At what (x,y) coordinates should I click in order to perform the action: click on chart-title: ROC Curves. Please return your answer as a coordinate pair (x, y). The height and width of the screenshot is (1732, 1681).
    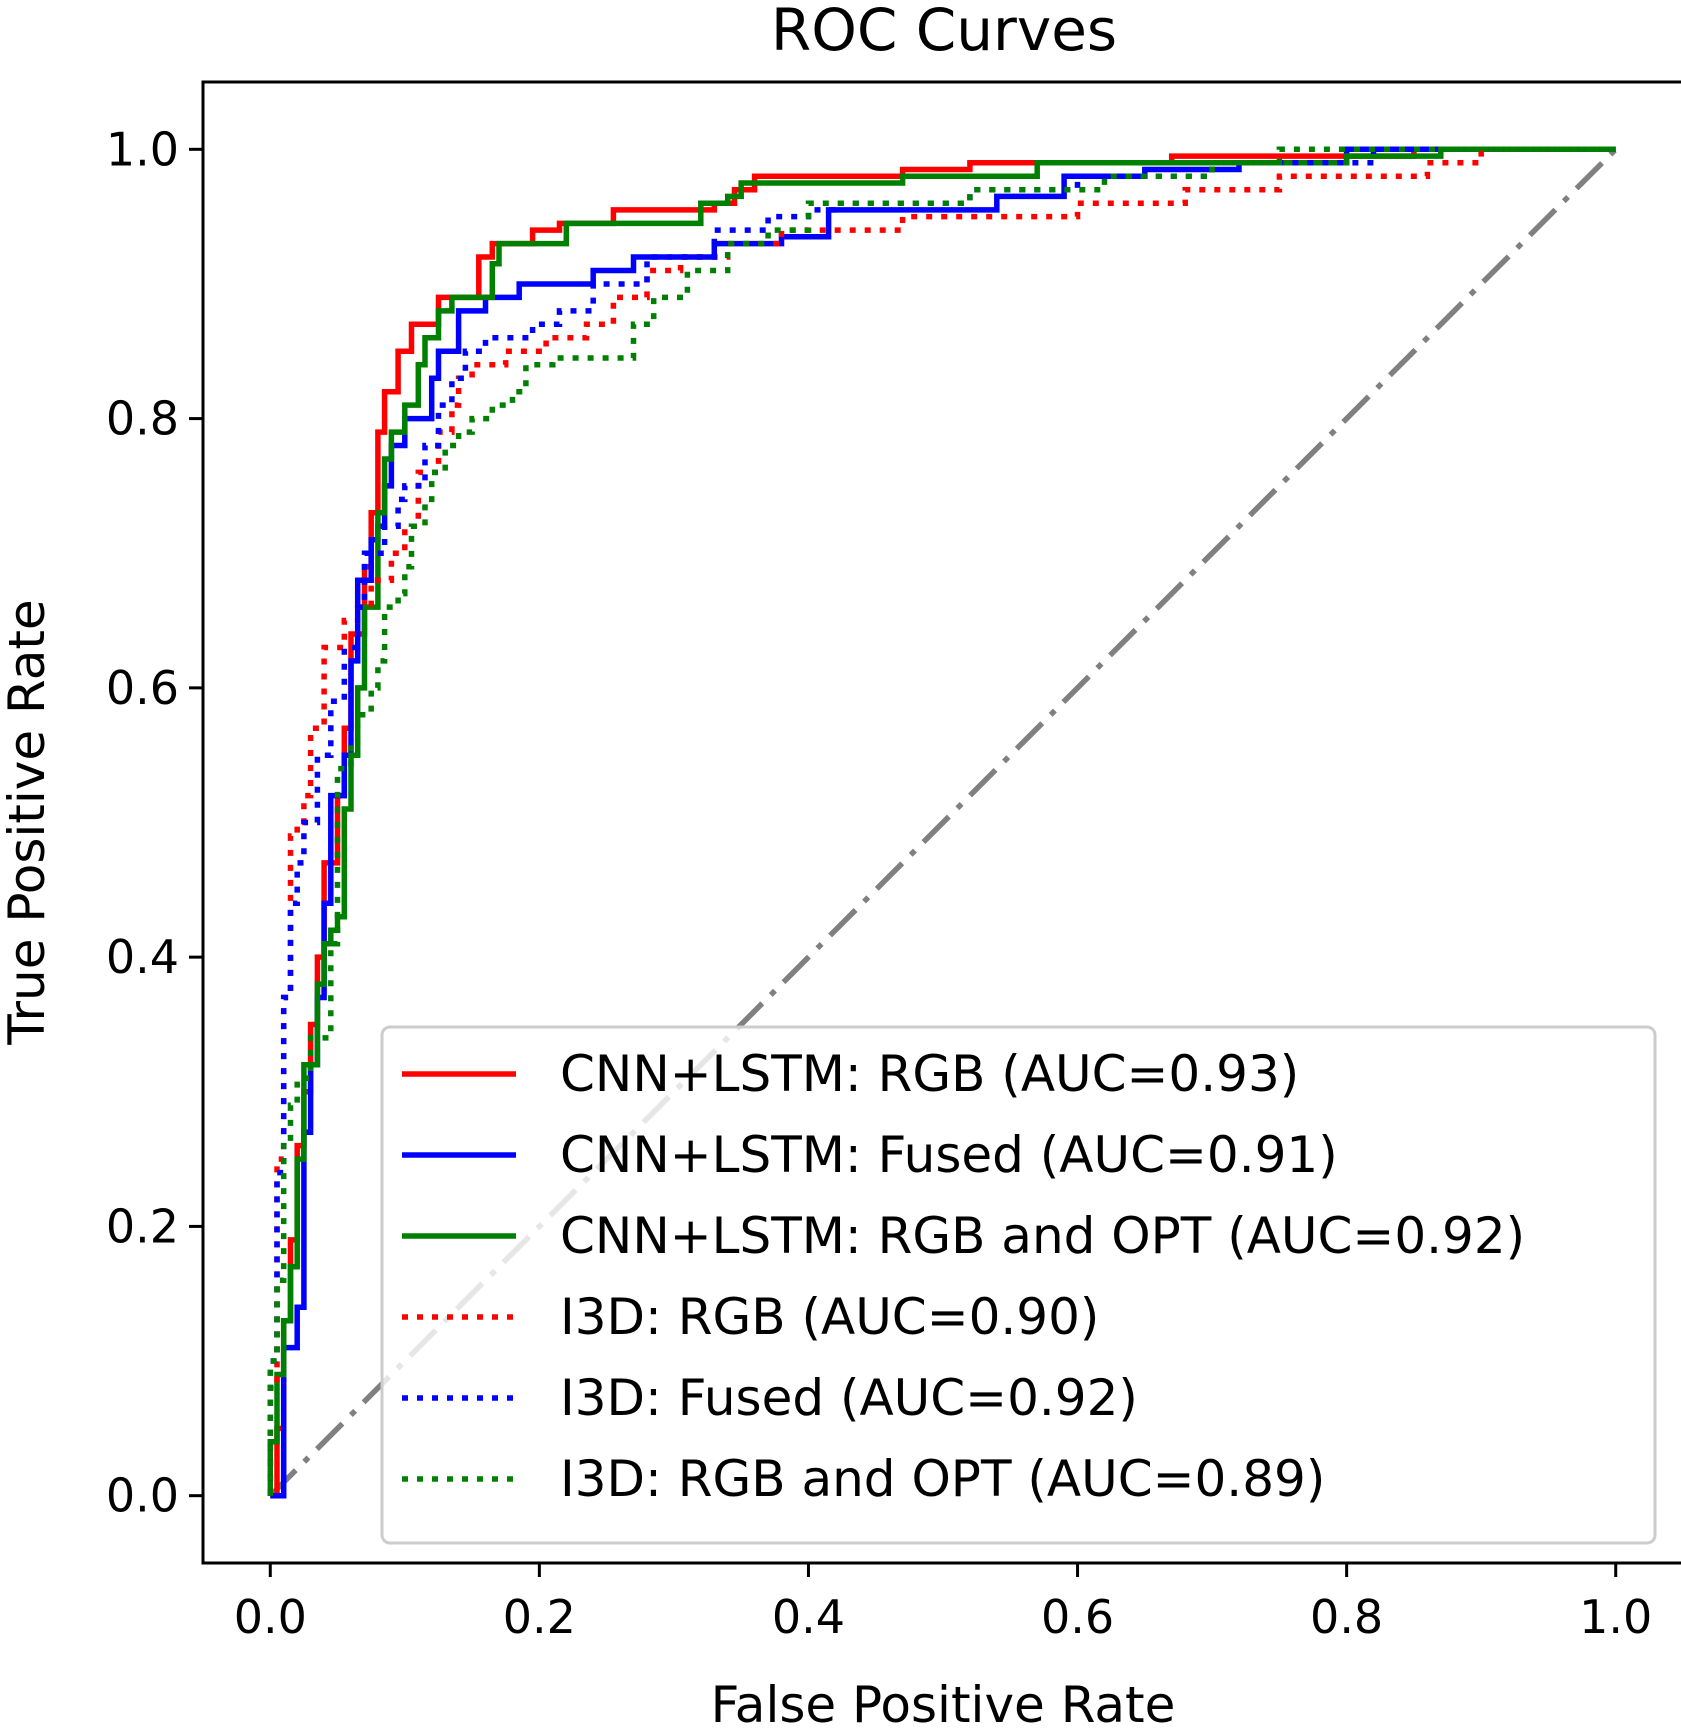
    Looking at the image, I should click on (944, 32).